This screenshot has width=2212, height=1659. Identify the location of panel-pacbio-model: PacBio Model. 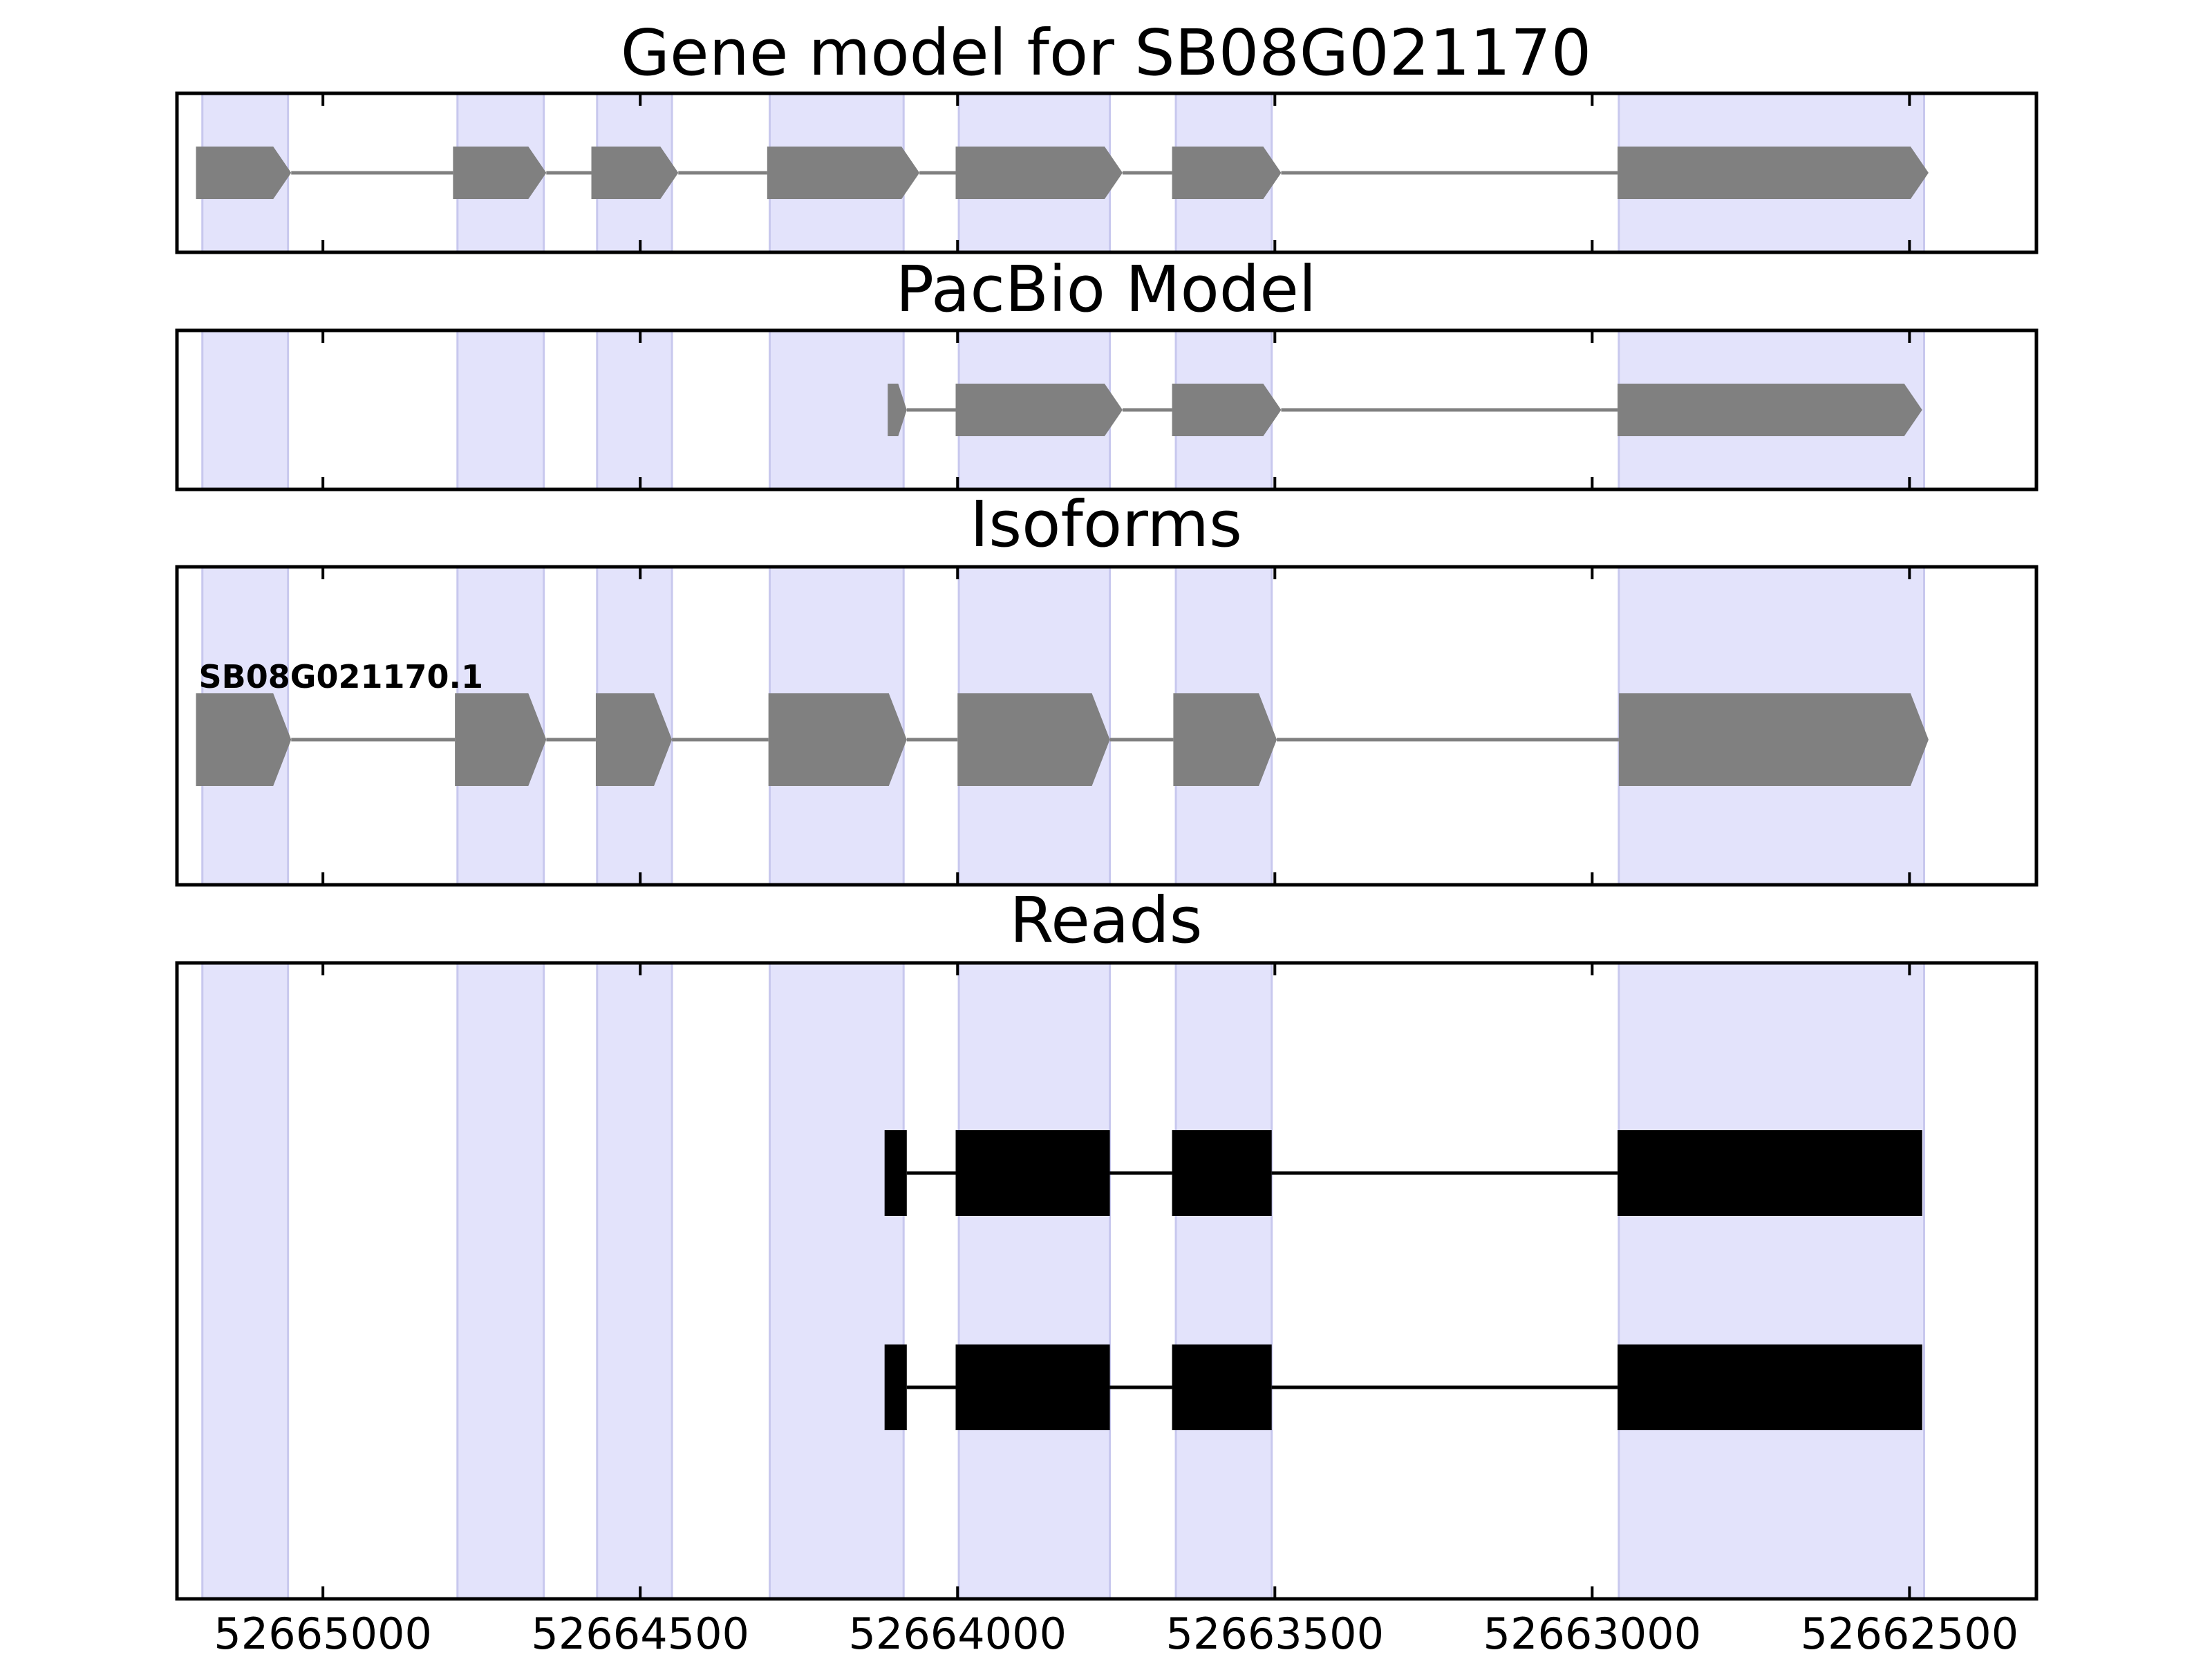
(1106, 371).